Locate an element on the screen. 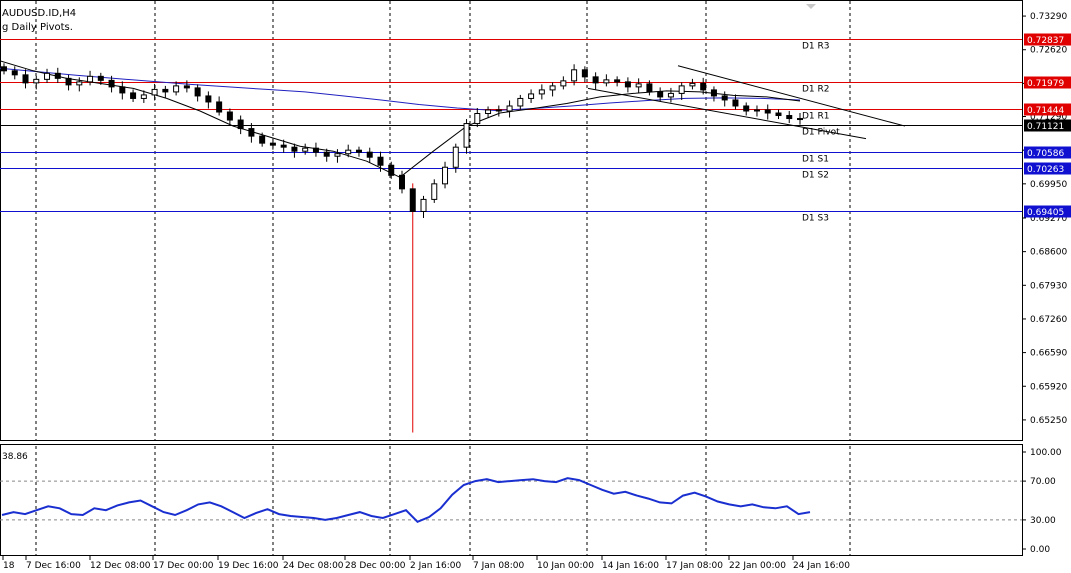  pivot-price-tag-label: 0.71121 is located at coordinates (1045, 127).